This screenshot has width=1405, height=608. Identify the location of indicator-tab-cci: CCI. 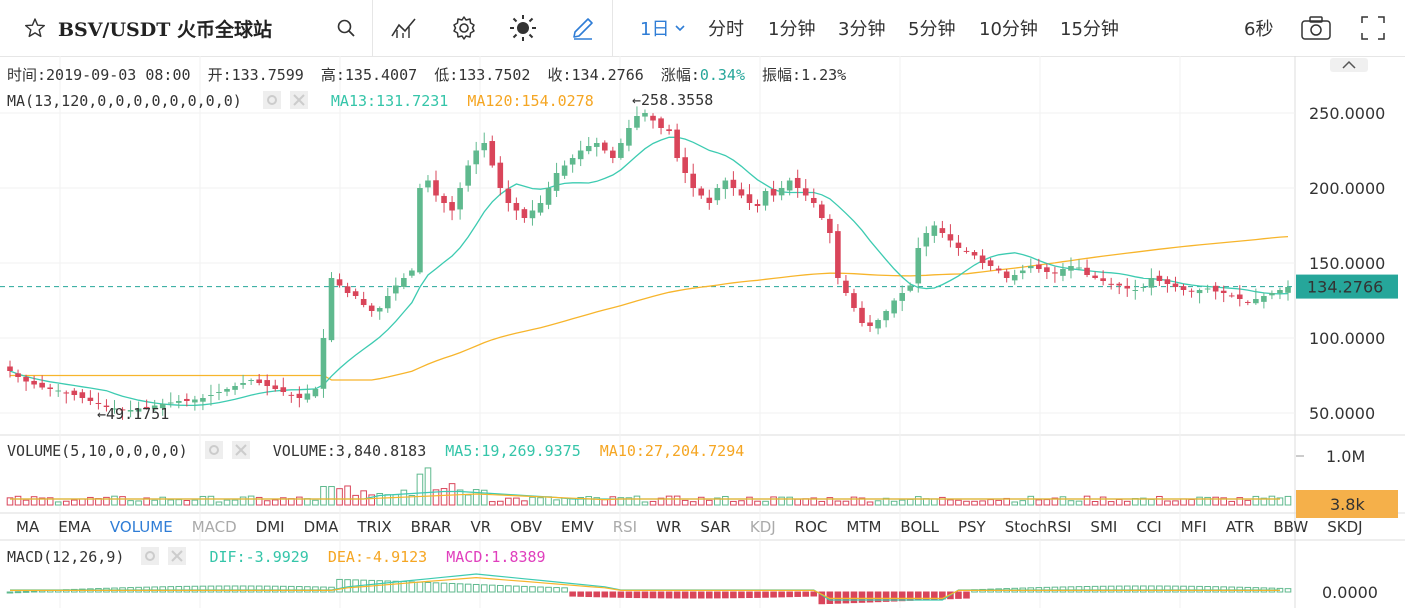
(1149, 527).